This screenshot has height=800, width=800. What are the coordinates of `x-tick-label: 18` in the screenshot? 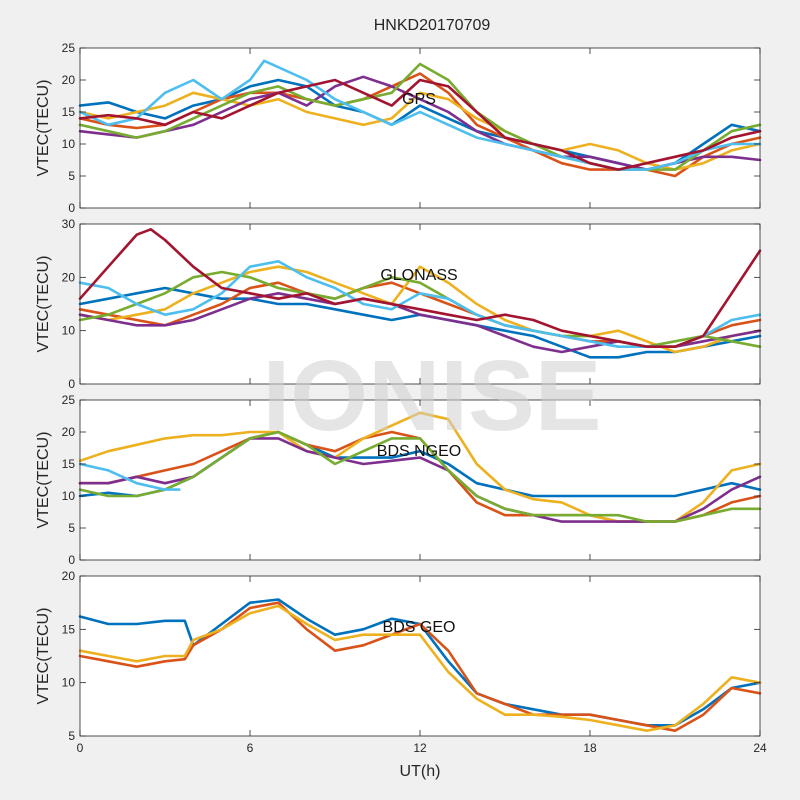 It's located at (590, 748).